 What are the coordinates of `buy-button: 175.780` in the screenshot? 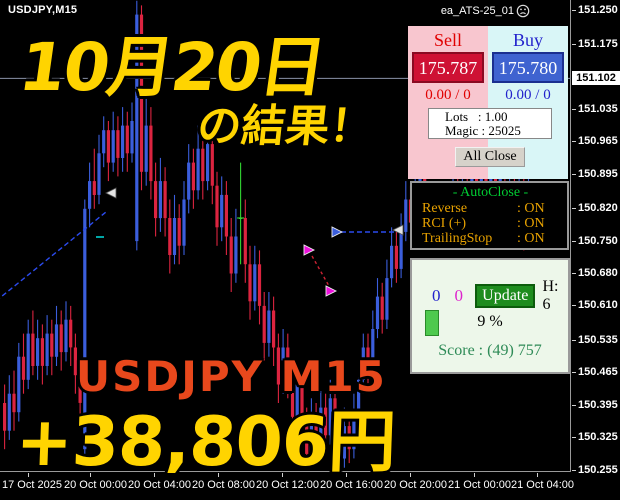 It's located at (528, 67).